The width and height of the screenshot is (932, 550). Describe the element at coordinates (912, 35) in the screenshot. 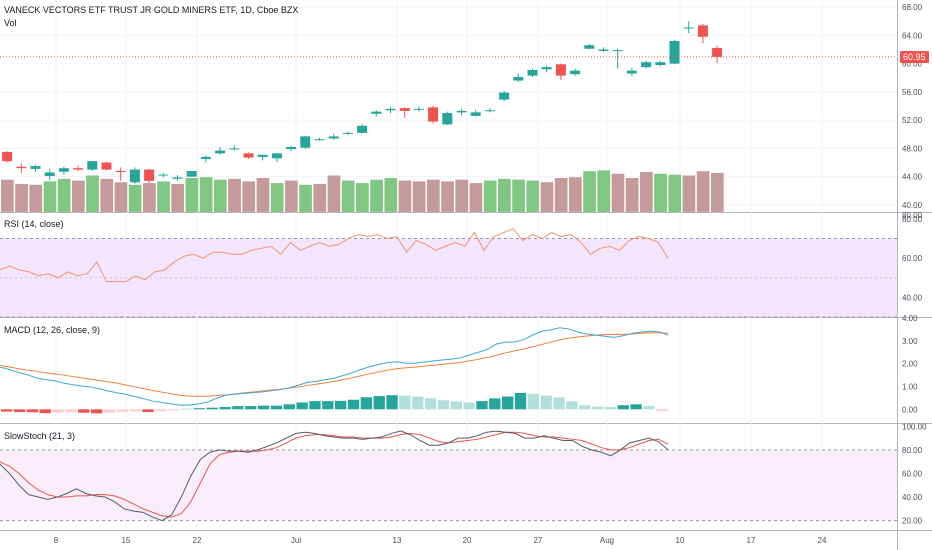

I see `price-tick-label: 64.00` at that location.